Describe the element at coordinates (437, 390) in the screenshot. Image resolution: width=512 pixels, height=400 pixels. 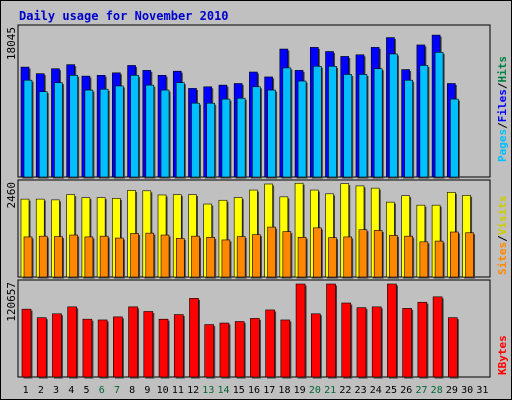
I see `x-tick-label: 28` at that location.